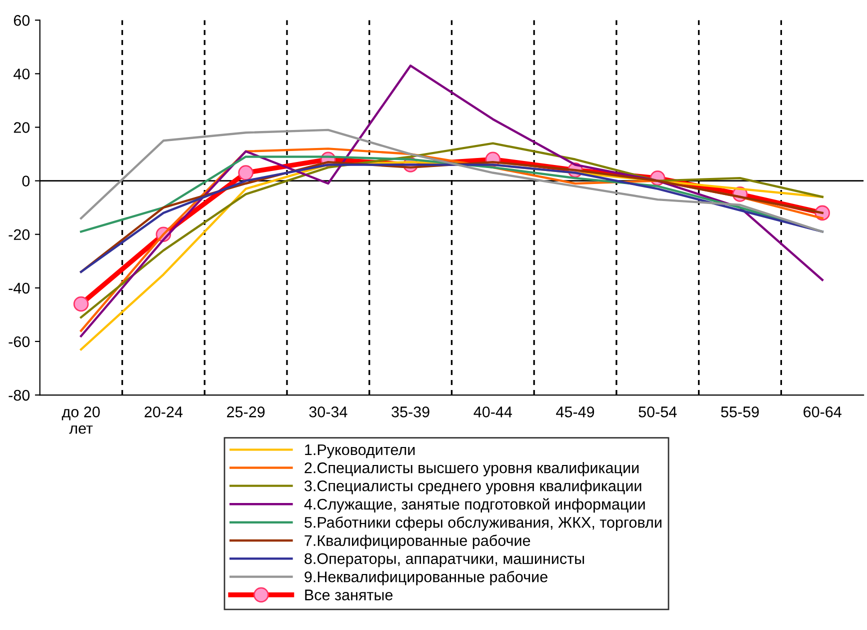 The height and width of the screenshot is (630, 867). What do you see at coordinates (473, 487) in the screenshot?
I see `legend-label: 3.Специалисты среднего уровня квалификации` at bounding box center [473, 487].